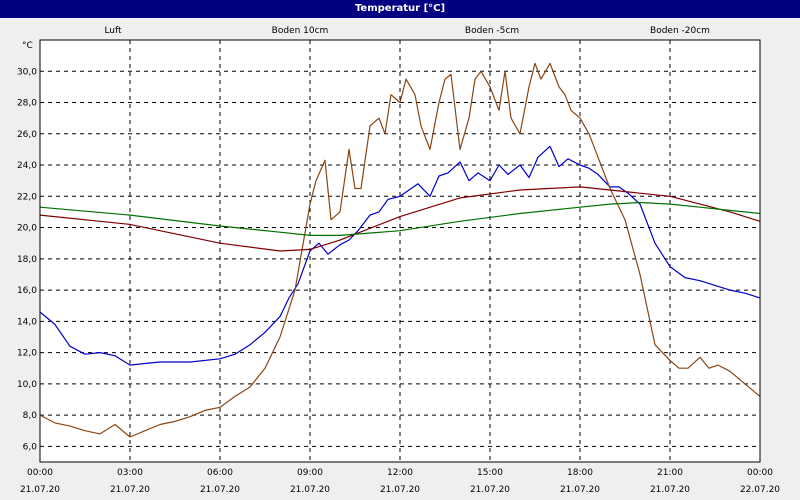  What do you see at coordinates (670, 473) in the screenshot?
I see `x-tick-time: 21:00` at bounding box center [670, 473].